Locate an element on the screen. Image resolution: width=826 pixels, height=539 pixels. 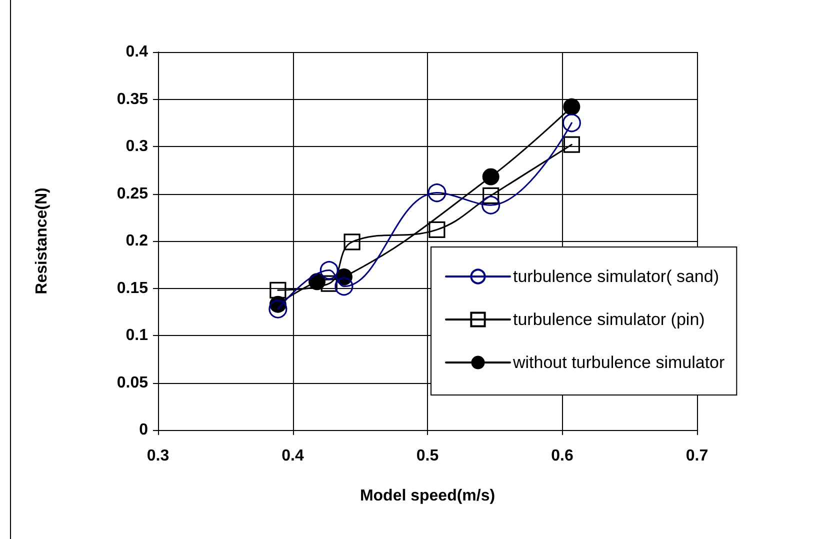
y-tick-label: 0.15 is located at coordinates (132, 288).